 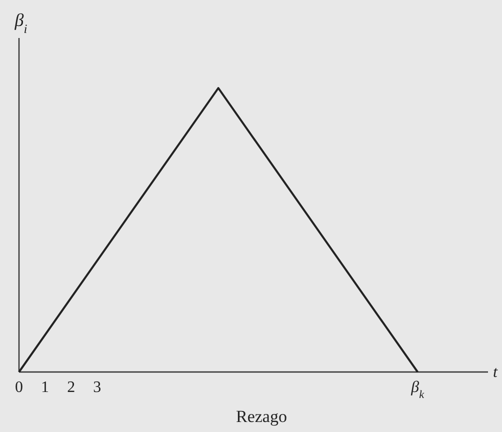 What do you see at coordinates (495, 372) in the screenshot?
I see `text: t` at bounding box center [495, 372].